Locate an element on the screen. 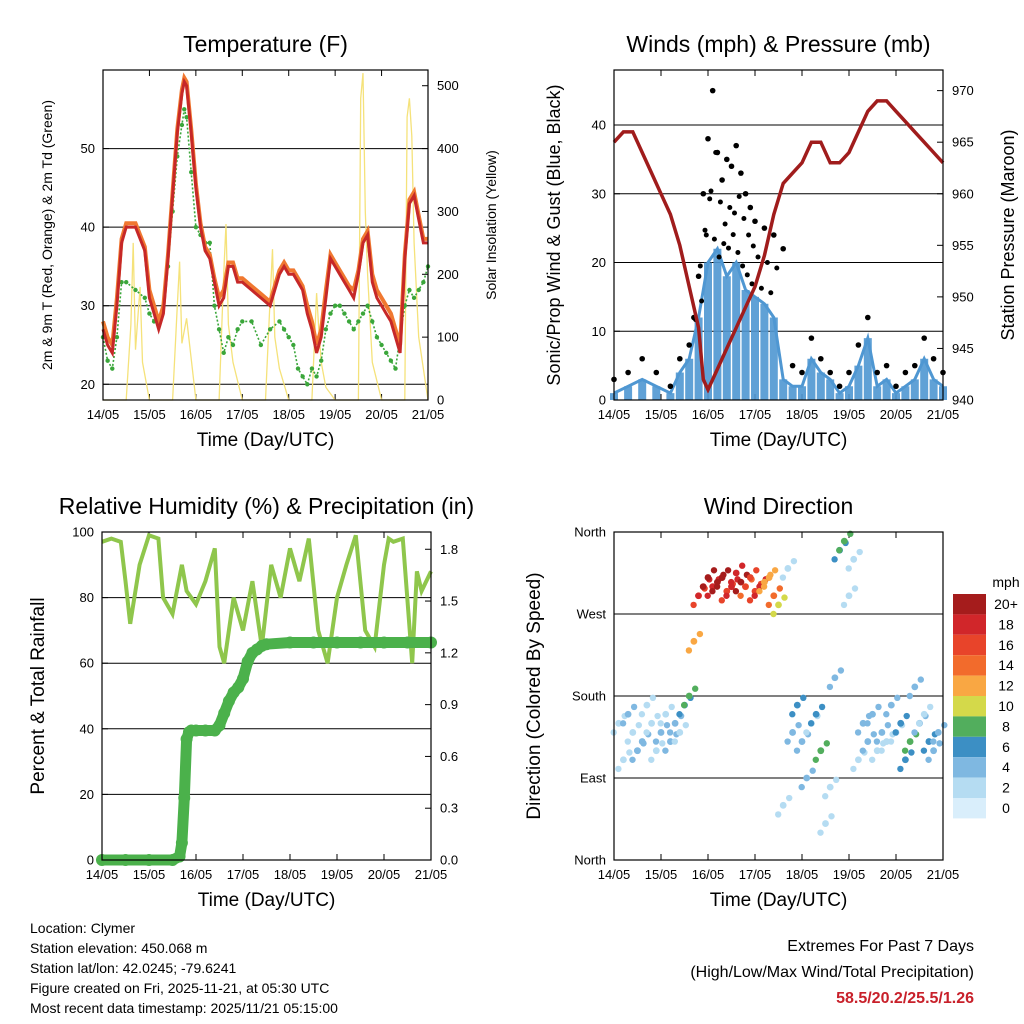  precip-series is located at coordinates (266, 751).